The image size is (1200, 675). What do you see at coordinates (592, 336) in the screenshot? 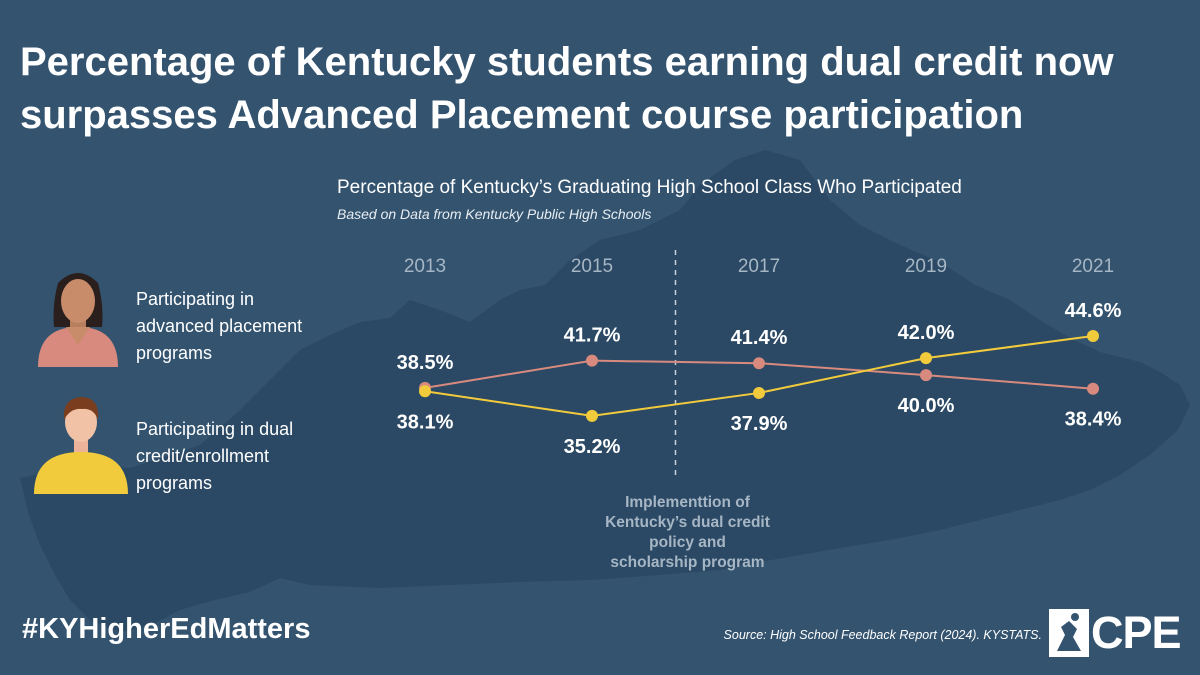
I see `data-label-advanced-placement: 41.7%` at bounding box center [592, 336].